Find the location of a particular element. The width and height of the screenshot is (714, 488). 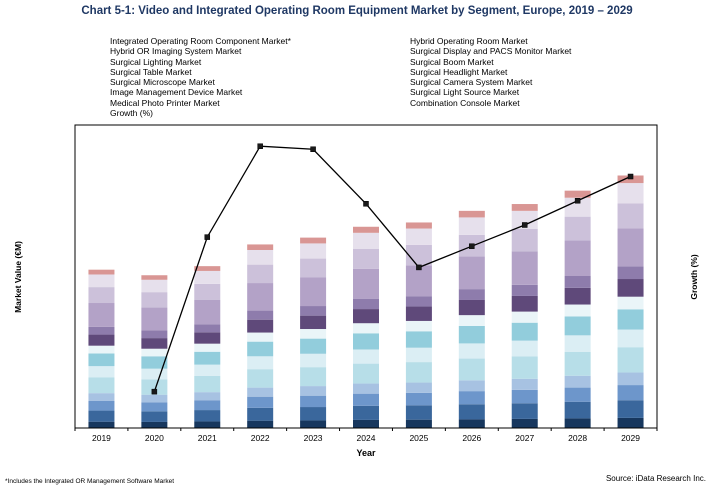

legend-item: Surgical Display and PACS Monitor Market is located at coordinates (491, 51).